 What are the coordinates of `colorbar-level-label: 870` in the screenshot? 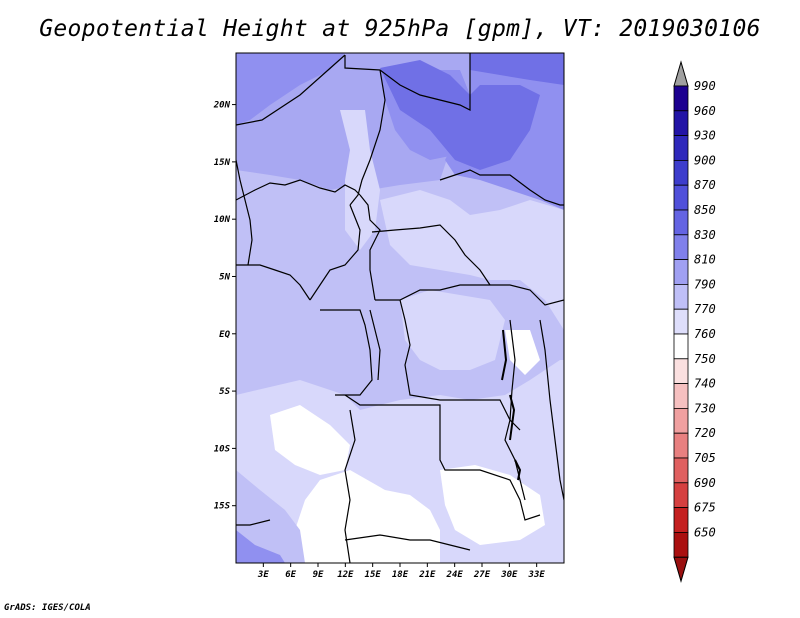 It's located at (705, 185).